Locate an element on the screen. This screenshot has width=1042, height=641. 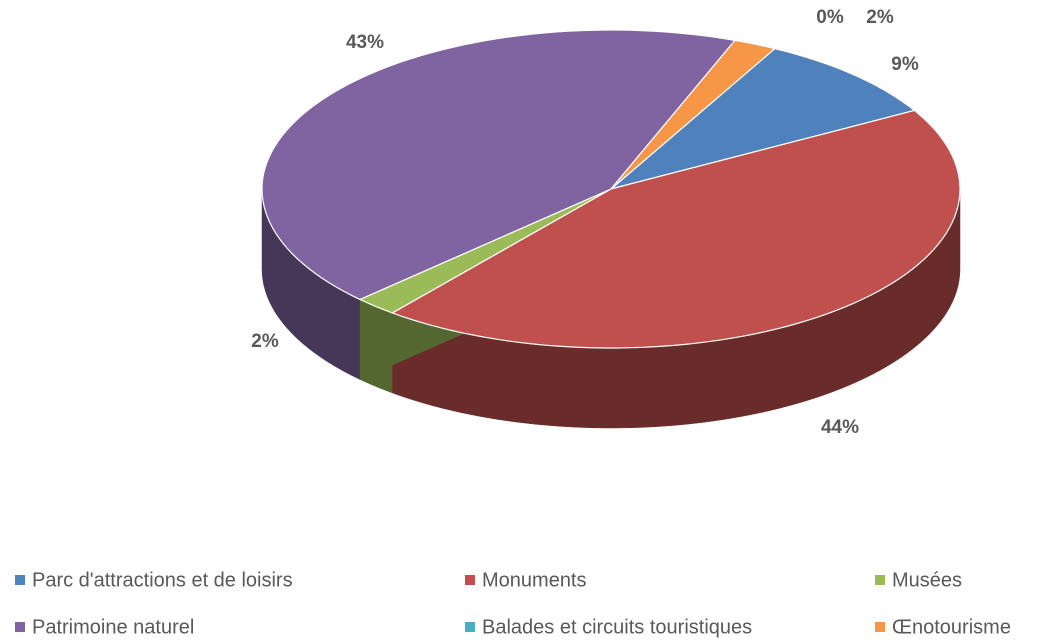
value-label: 44% is located at coordinates (840, 427).